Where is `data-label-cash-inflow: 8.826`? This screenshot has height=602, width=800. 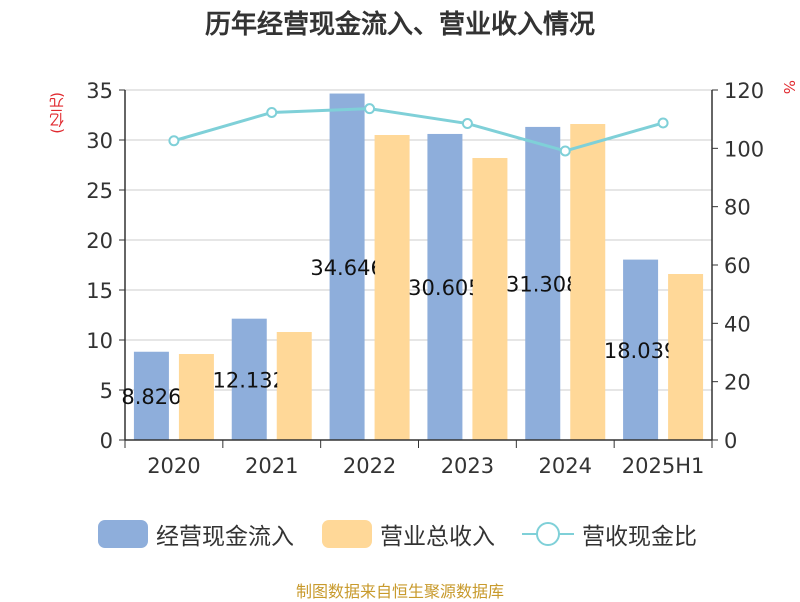 data-label-cash-inflow: 8.826 is located at coordinates (151, 397).